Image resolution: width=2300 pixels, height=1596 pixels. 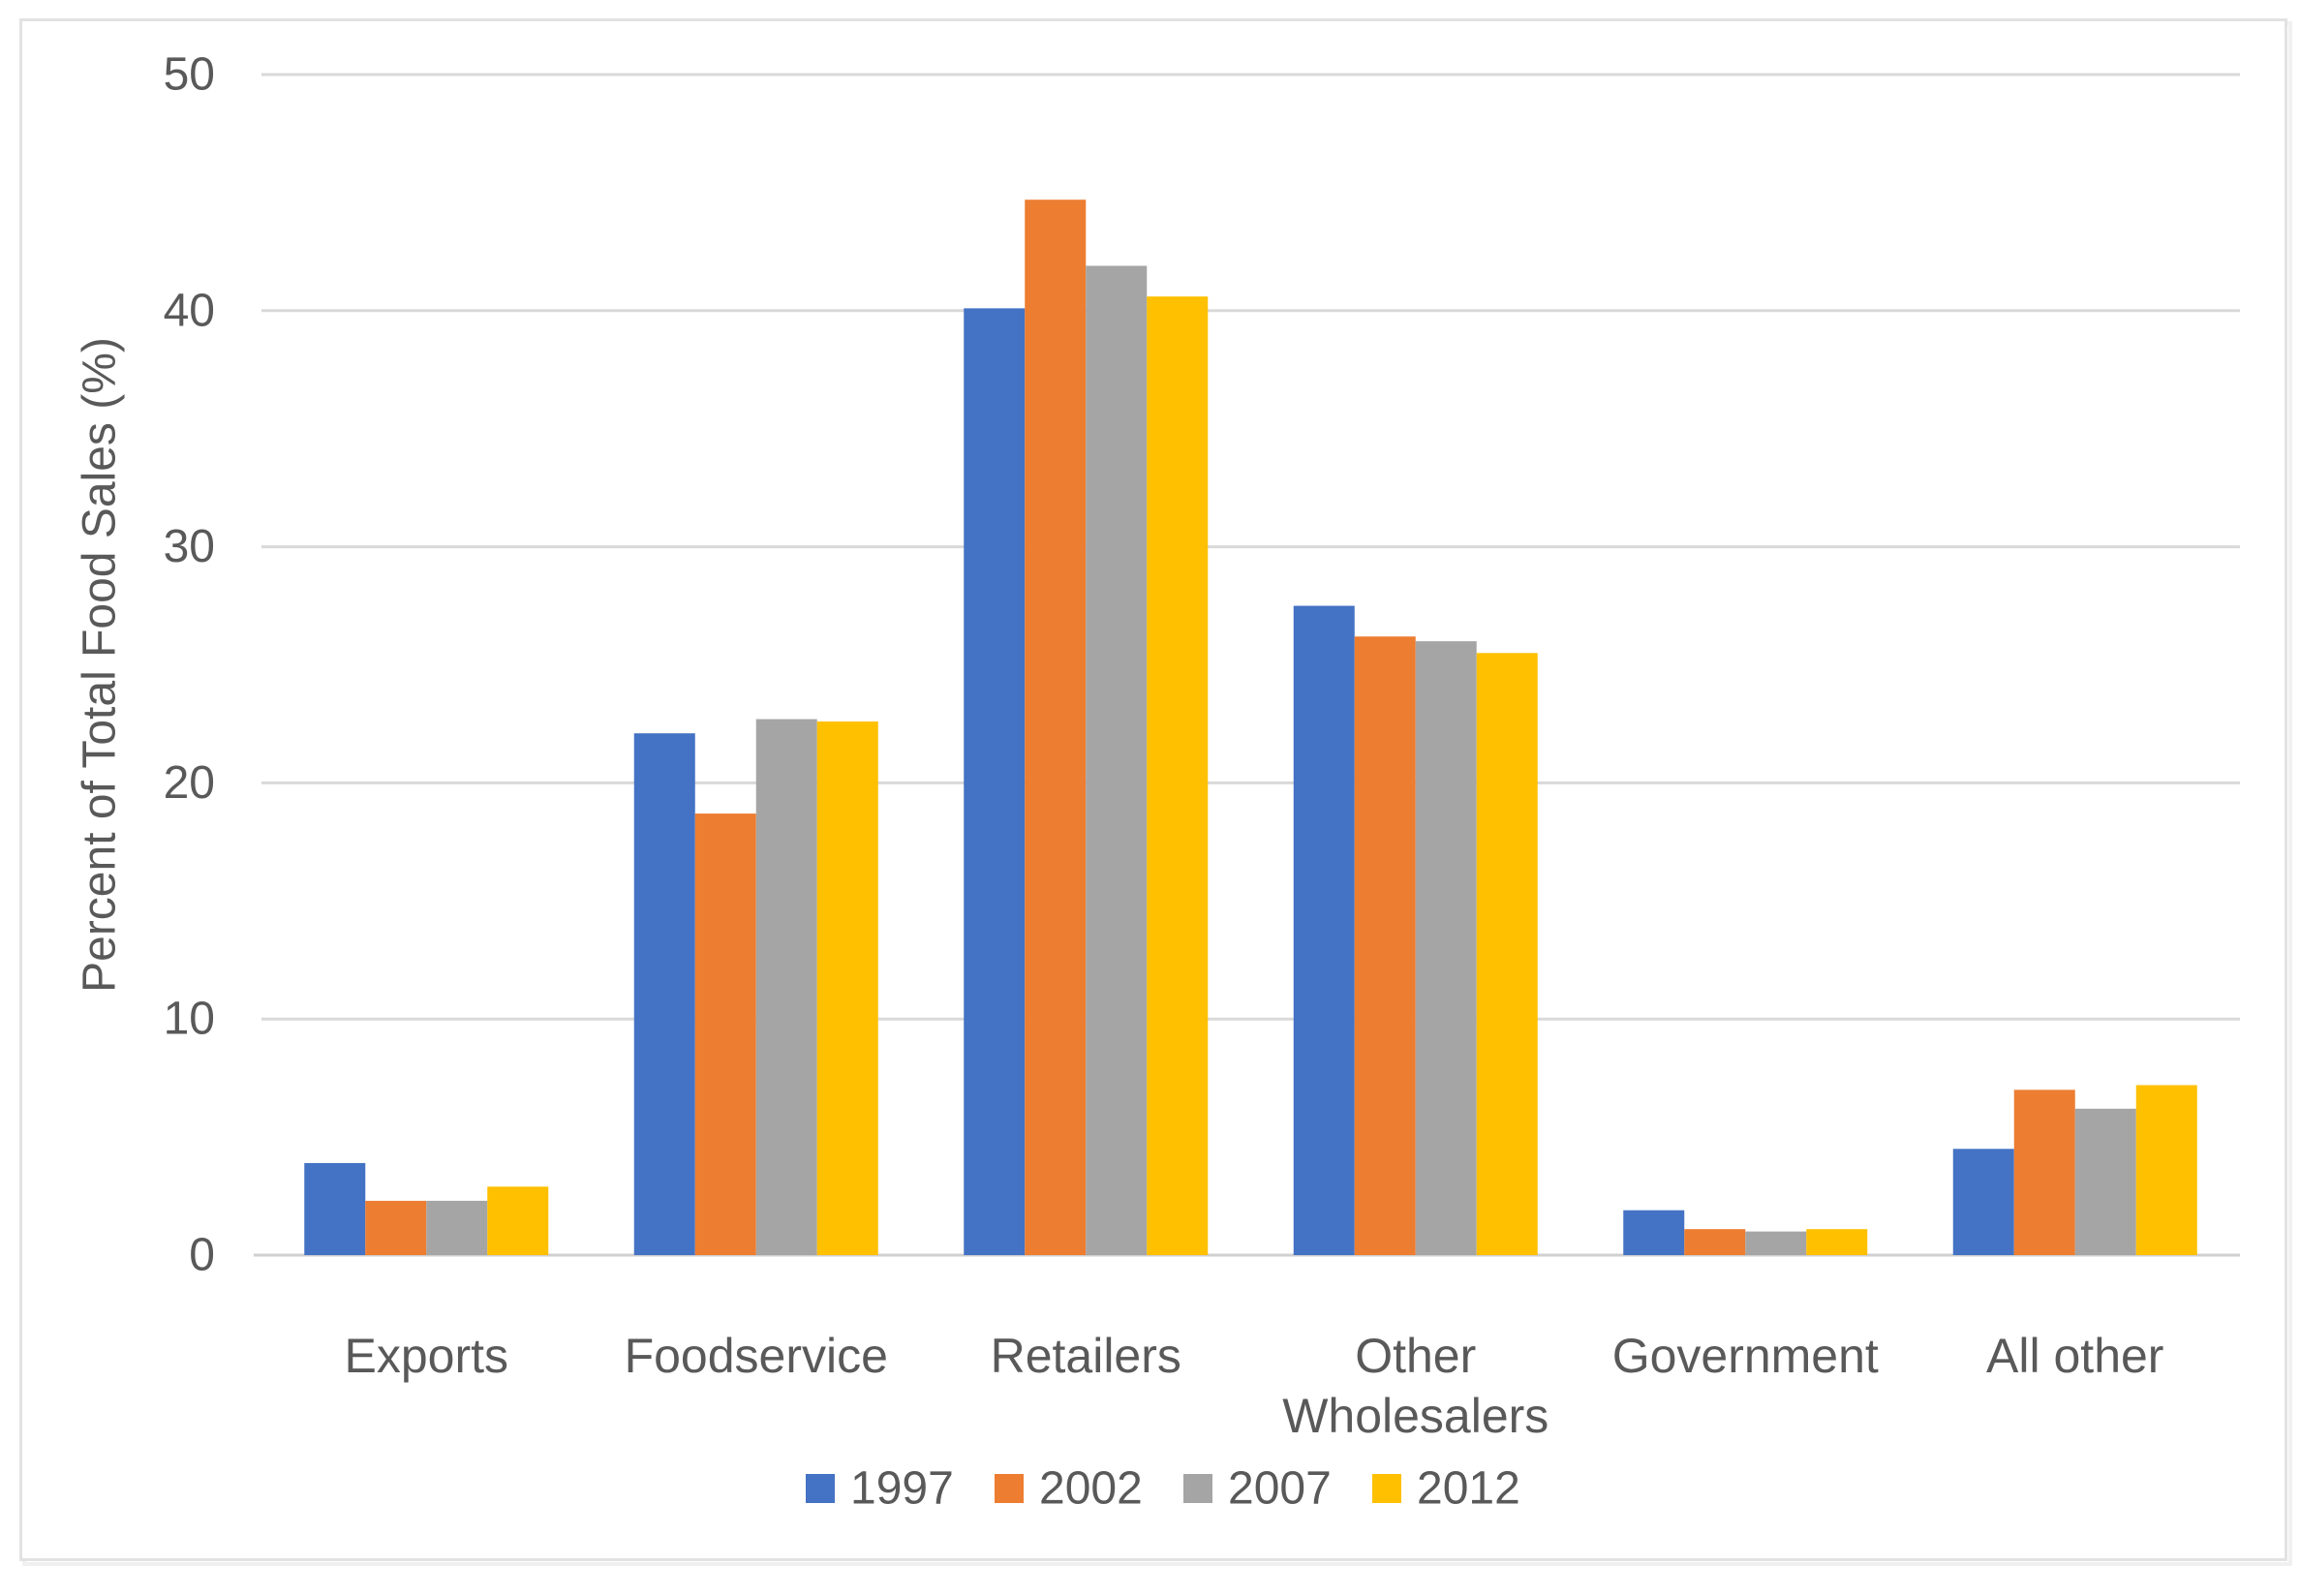 What do you see at coordinates (847, 988) in the screenshot?
I see `bar-foodservice-2012` at bounding box center [847, 988].